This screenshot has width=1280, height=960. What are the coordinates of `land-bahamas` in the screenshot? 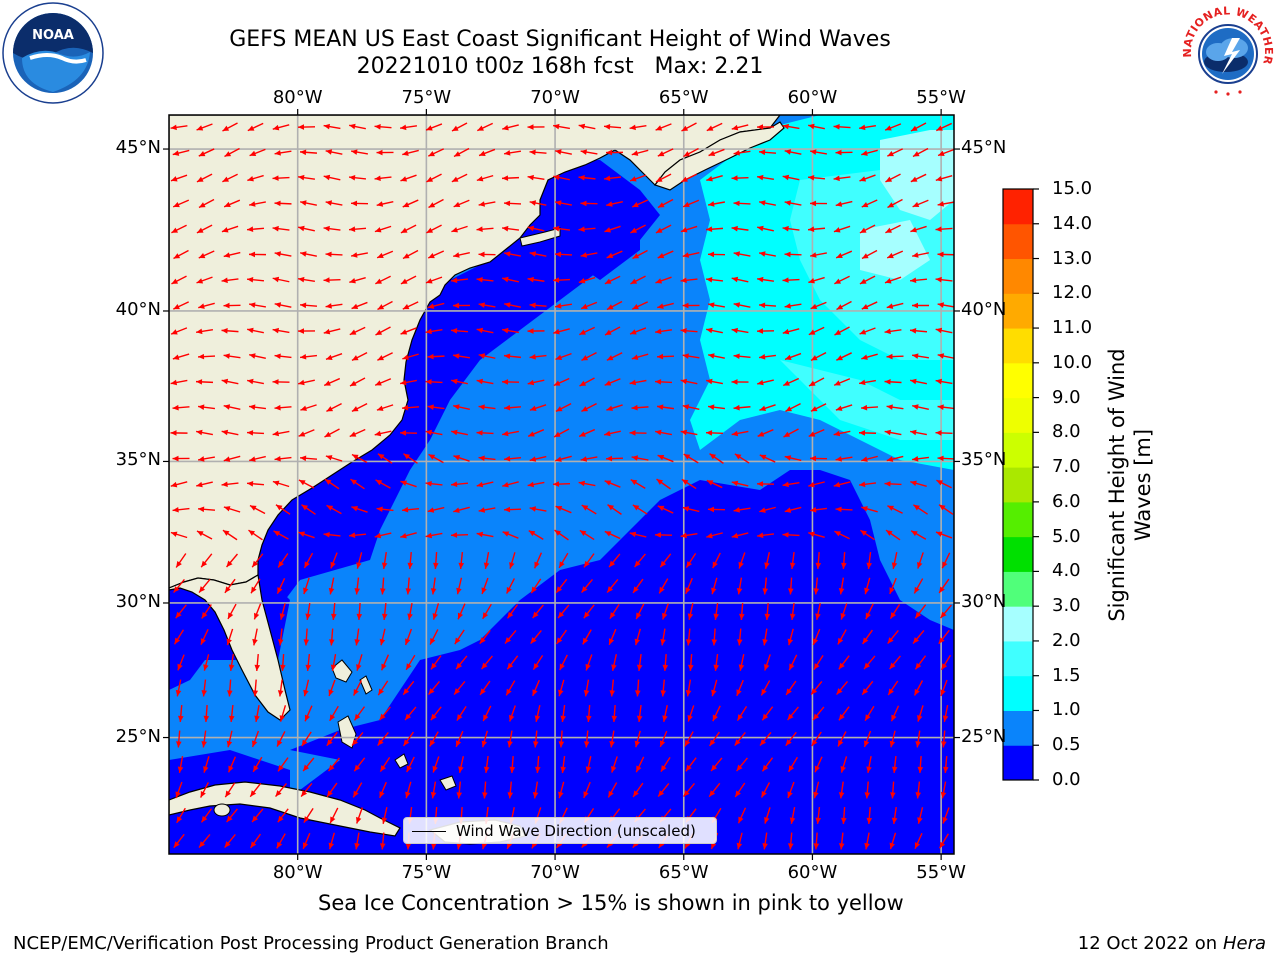 It's located at (394, 725).